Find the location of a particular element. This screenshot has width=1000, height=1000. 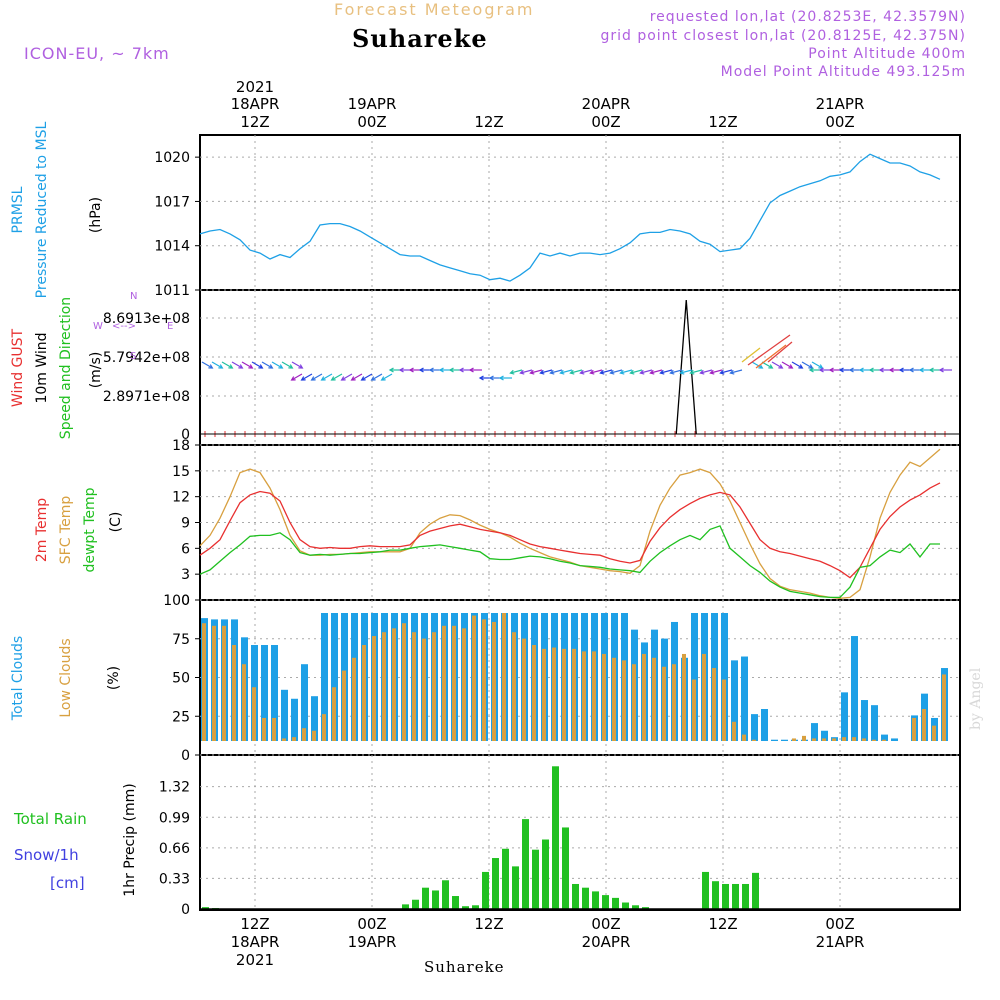

ytick-label-3-4: 100 is located at coordinates (176, 601).